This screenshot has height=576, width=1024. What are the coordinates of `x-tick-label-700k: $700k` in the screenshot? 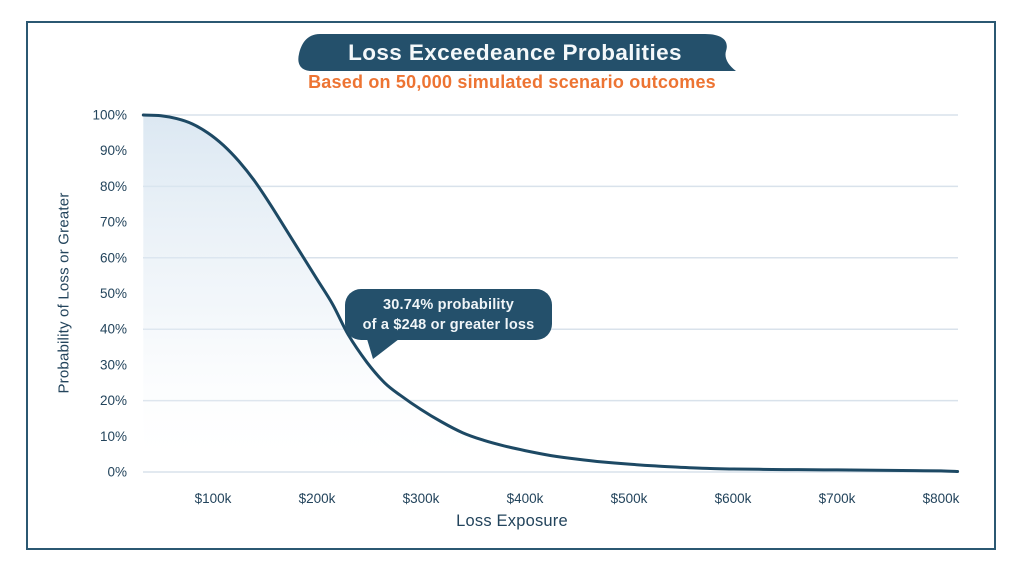 It's located at (837, 498).